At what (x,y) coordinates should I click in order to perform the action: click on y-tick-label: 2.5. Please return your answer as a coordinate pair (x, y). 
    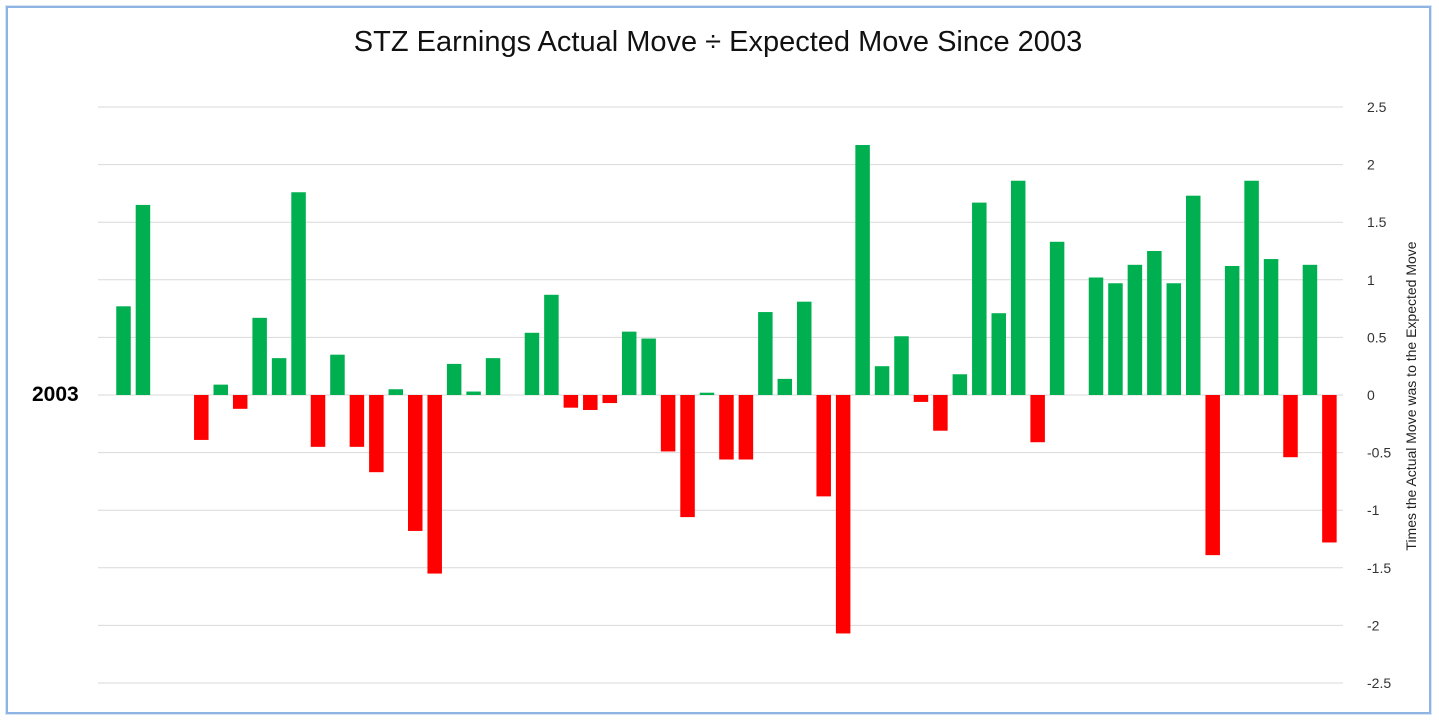
    Looking at the image, I should click on (1377, 107).